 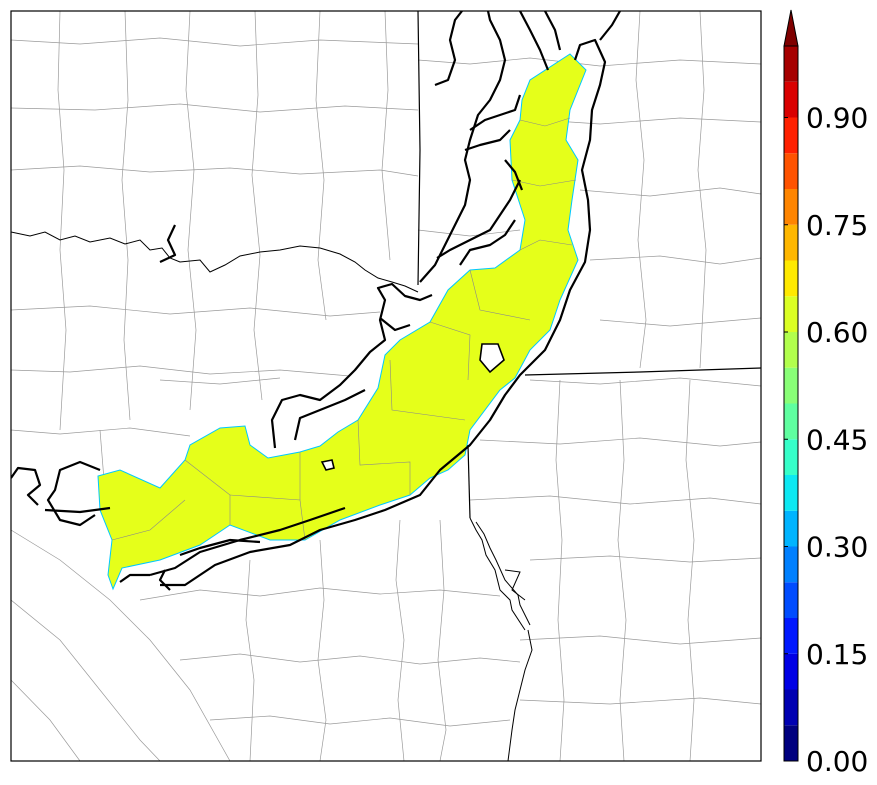 I want to click on colorbar-tick-label: 0.15, so click(x=837, y=654).